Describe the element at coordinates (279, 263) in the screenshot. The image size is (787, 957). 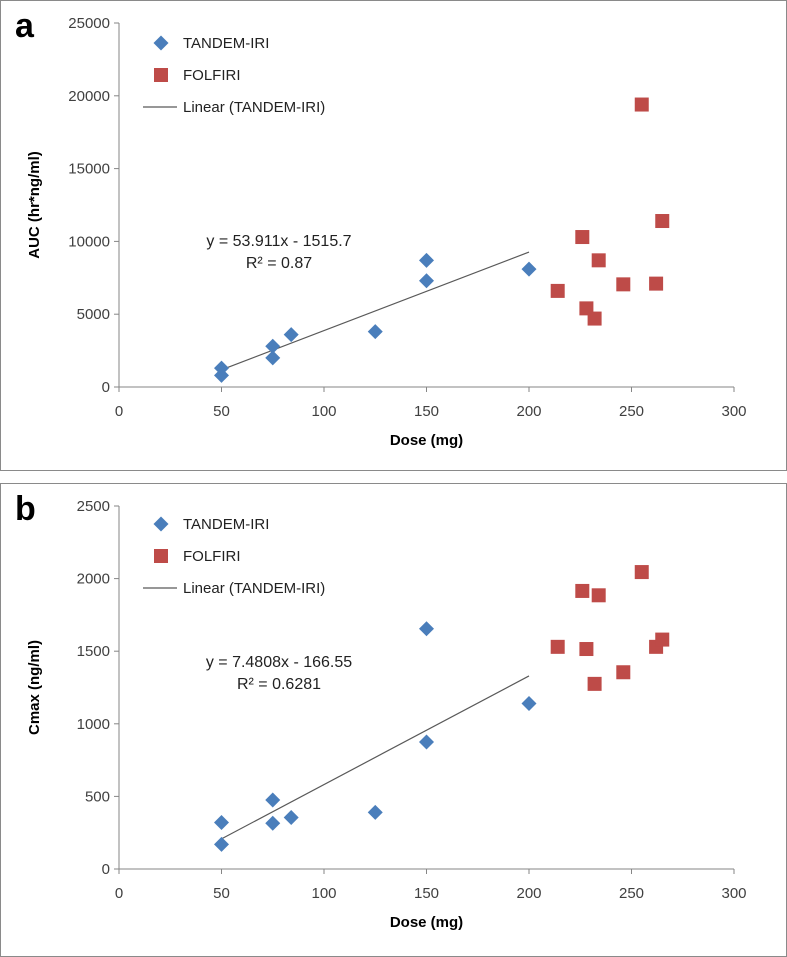
I see `trendline-r-squared: R² = 0.87` at that location.